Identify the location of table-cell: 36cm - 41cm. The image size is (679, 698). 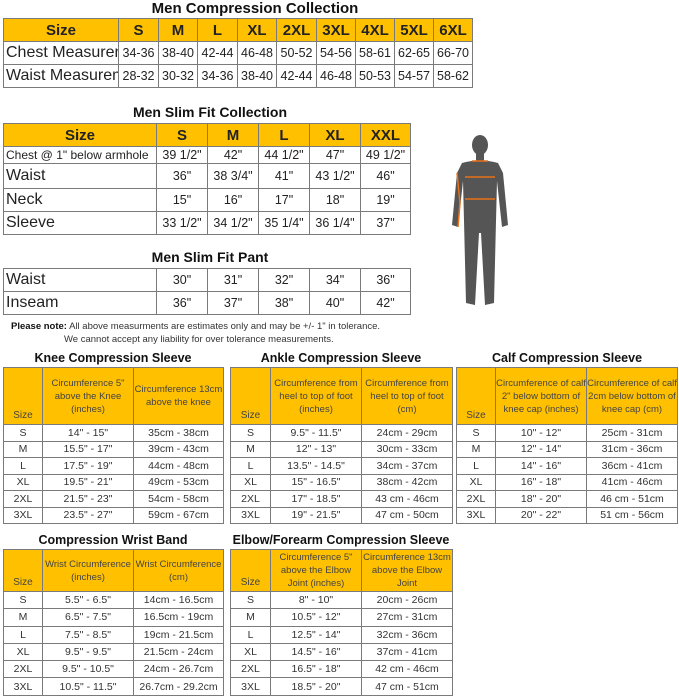
(632, 466).